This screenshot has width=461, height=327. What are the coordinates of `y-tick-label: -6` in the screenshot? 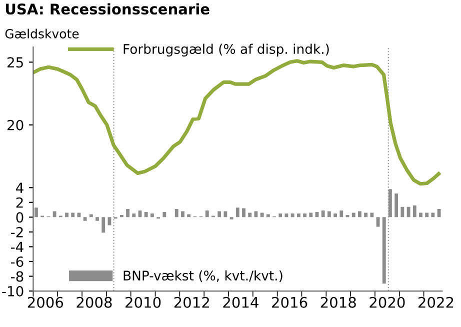 It's located at (17, 261).